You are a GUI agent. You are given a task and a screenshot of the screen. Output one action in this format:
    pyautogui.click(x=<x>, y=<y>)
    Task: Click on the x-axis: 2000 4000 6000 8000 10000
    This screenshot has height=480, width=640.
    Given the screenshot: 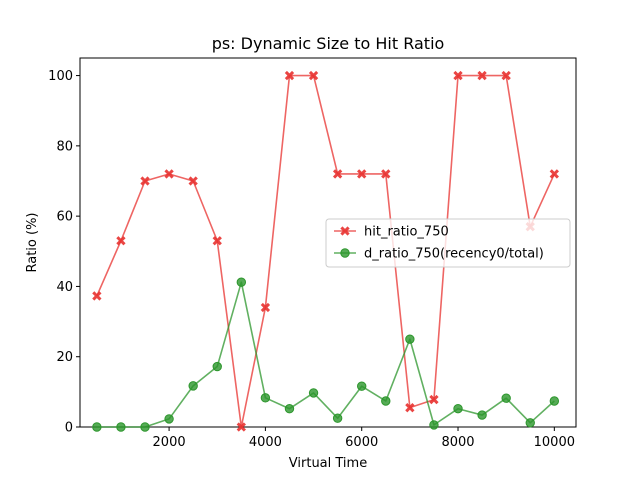 What is the action you would take?
    pyautogui.click(x=364, y=438)
    